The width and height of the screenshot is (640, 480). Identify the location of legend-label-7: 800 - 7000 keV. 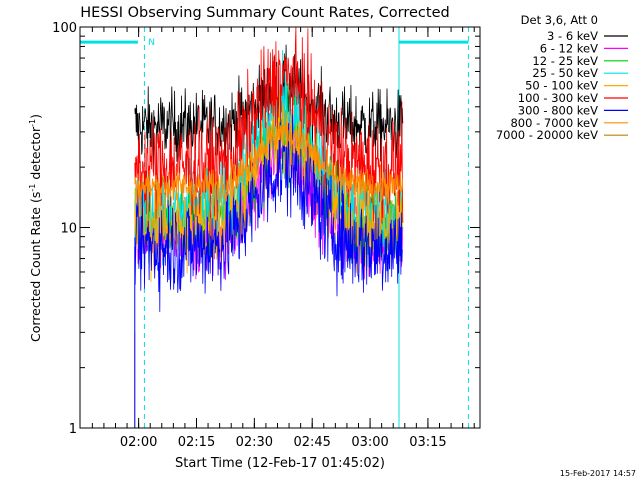
(554, 123).